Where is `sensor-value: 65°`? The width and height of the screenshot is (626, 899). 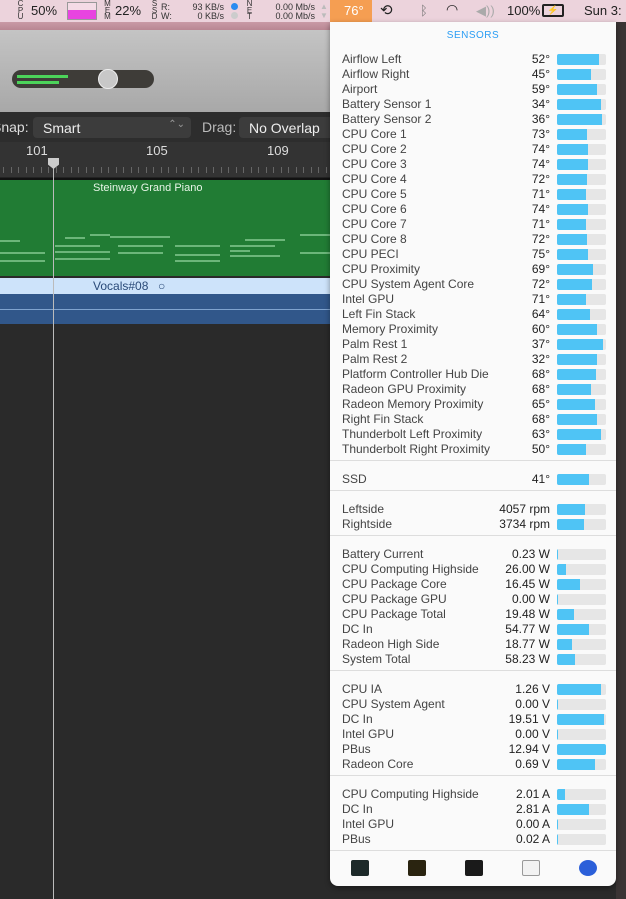
sensor-value: 65° is located at coordinates (540, 404).